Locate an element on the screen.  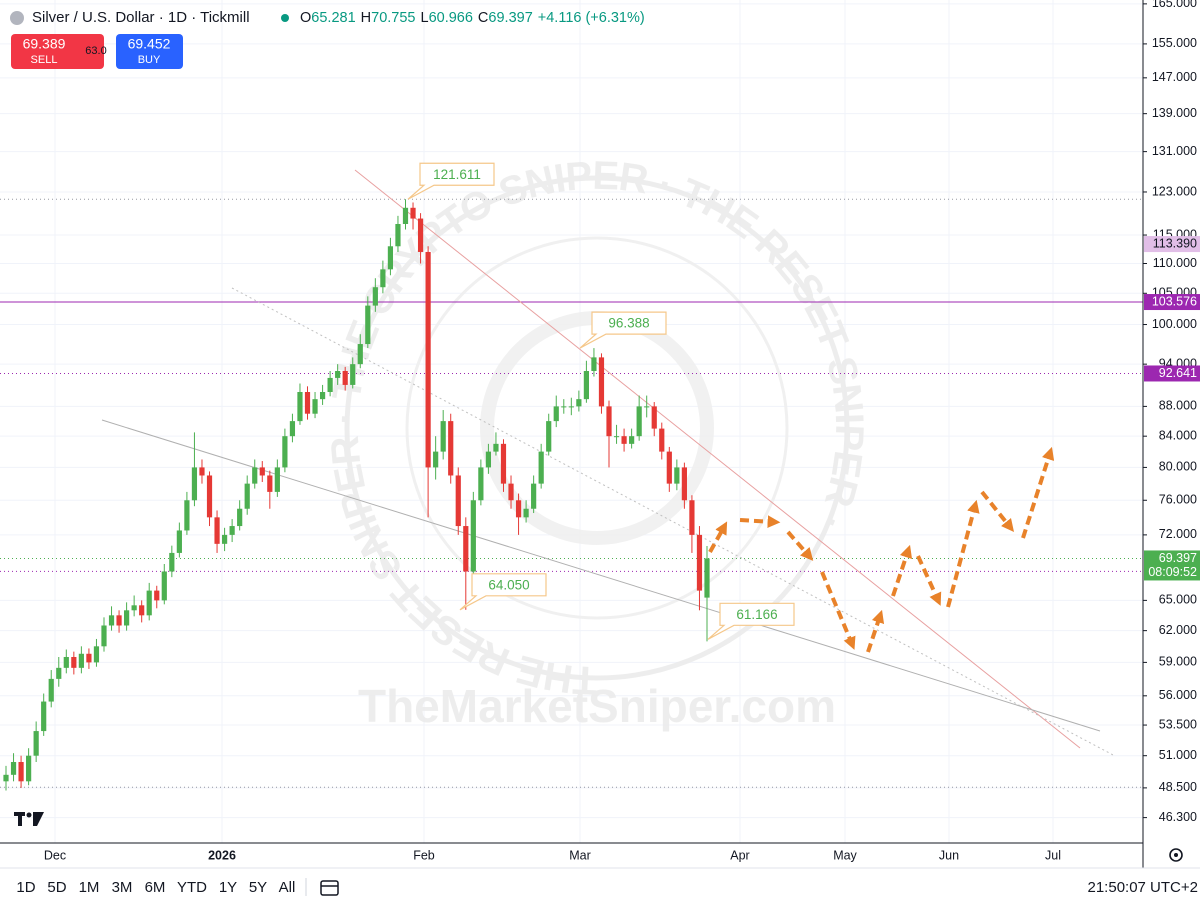
x-tick-label: May is located at coordinates (845, 855).